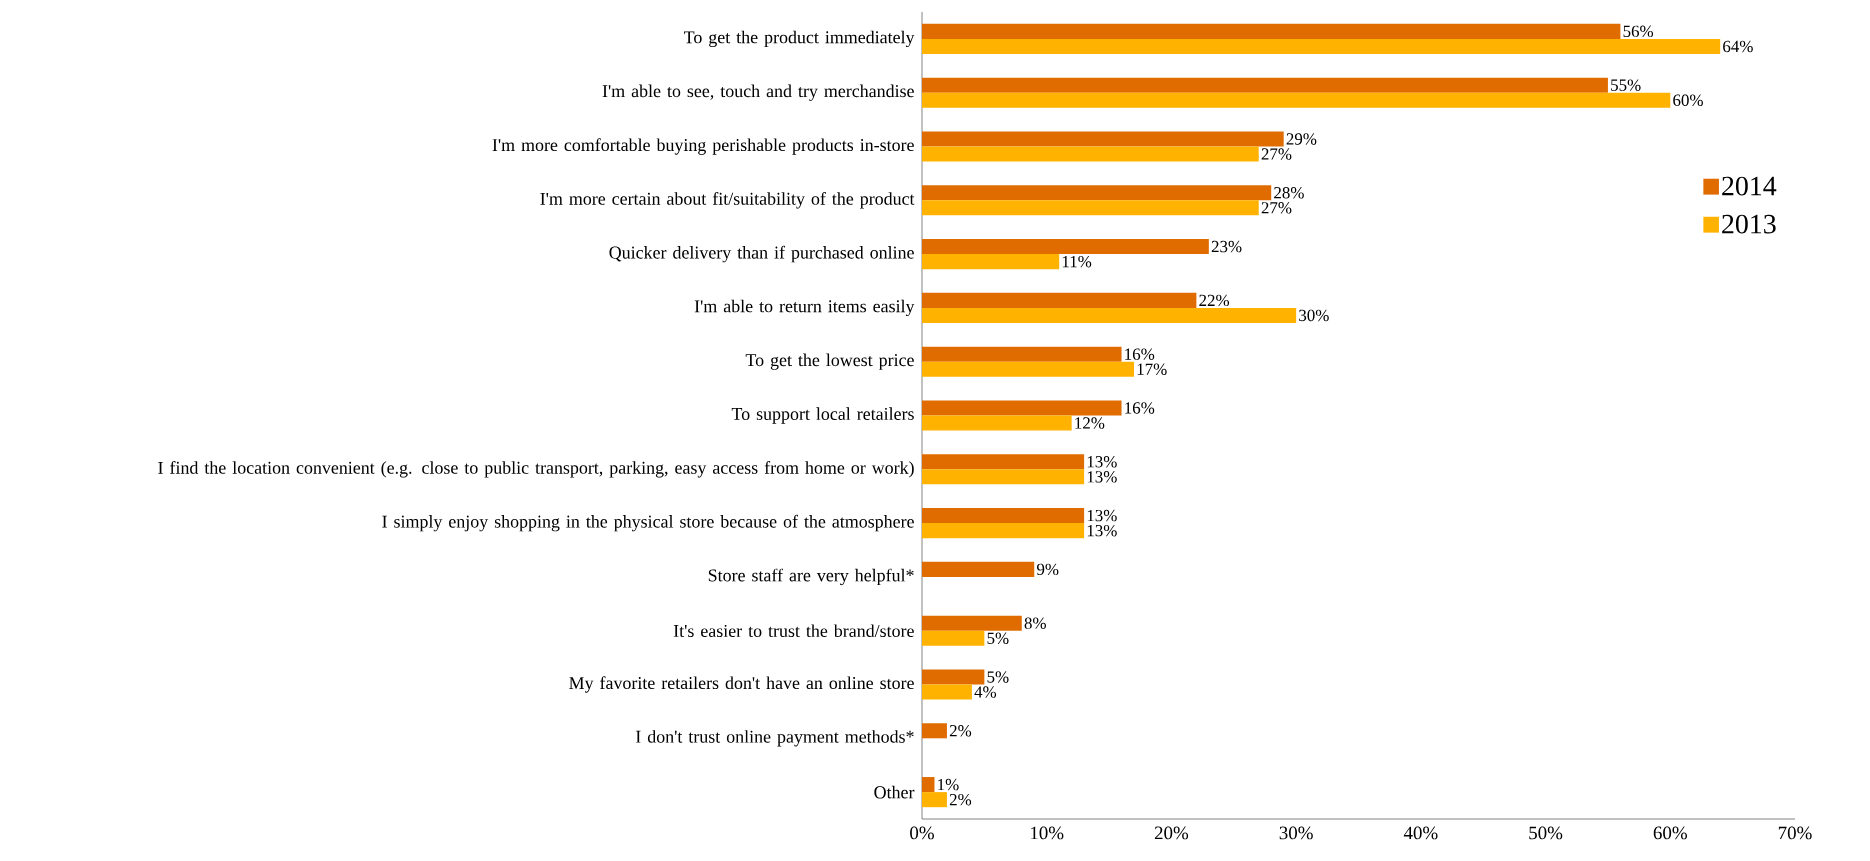 Image resolution: width=1870 pixels, height=861 pixels. I want to click on x-tick-label: 20%, so click(1171, 833).